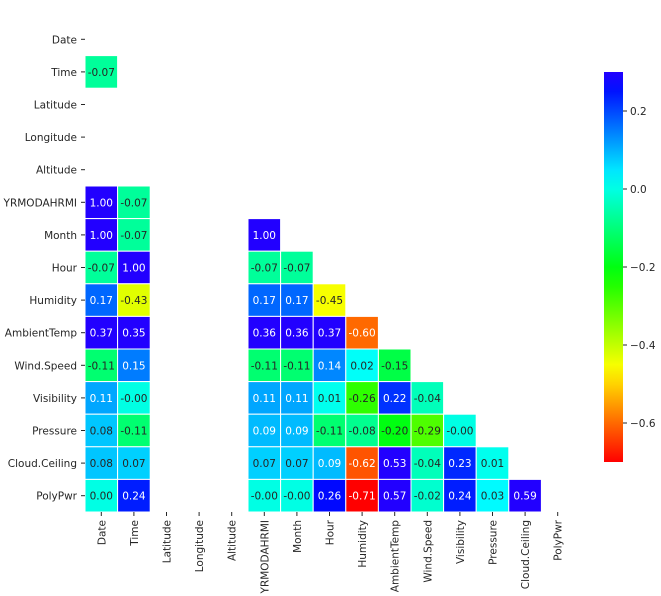 This screenshot has width=661, height=596. I want to click on x-tick-label: Visibility, so click(461, 542).